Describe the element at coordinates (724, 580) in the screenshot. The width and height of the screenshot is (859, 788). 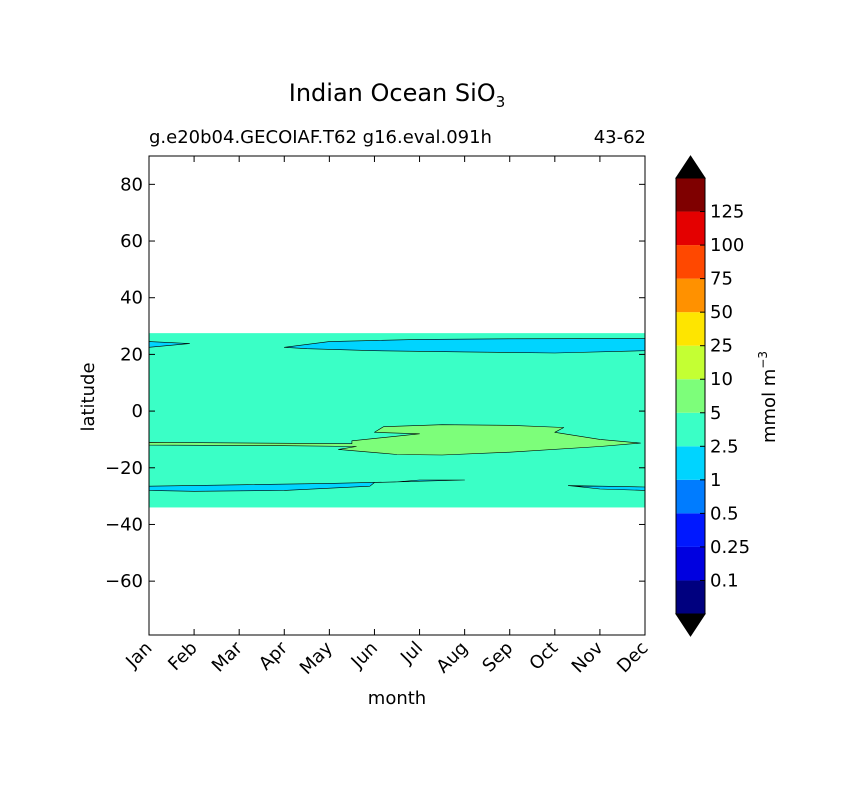
I see `colorbar-tick-label: 0.1` at that location.